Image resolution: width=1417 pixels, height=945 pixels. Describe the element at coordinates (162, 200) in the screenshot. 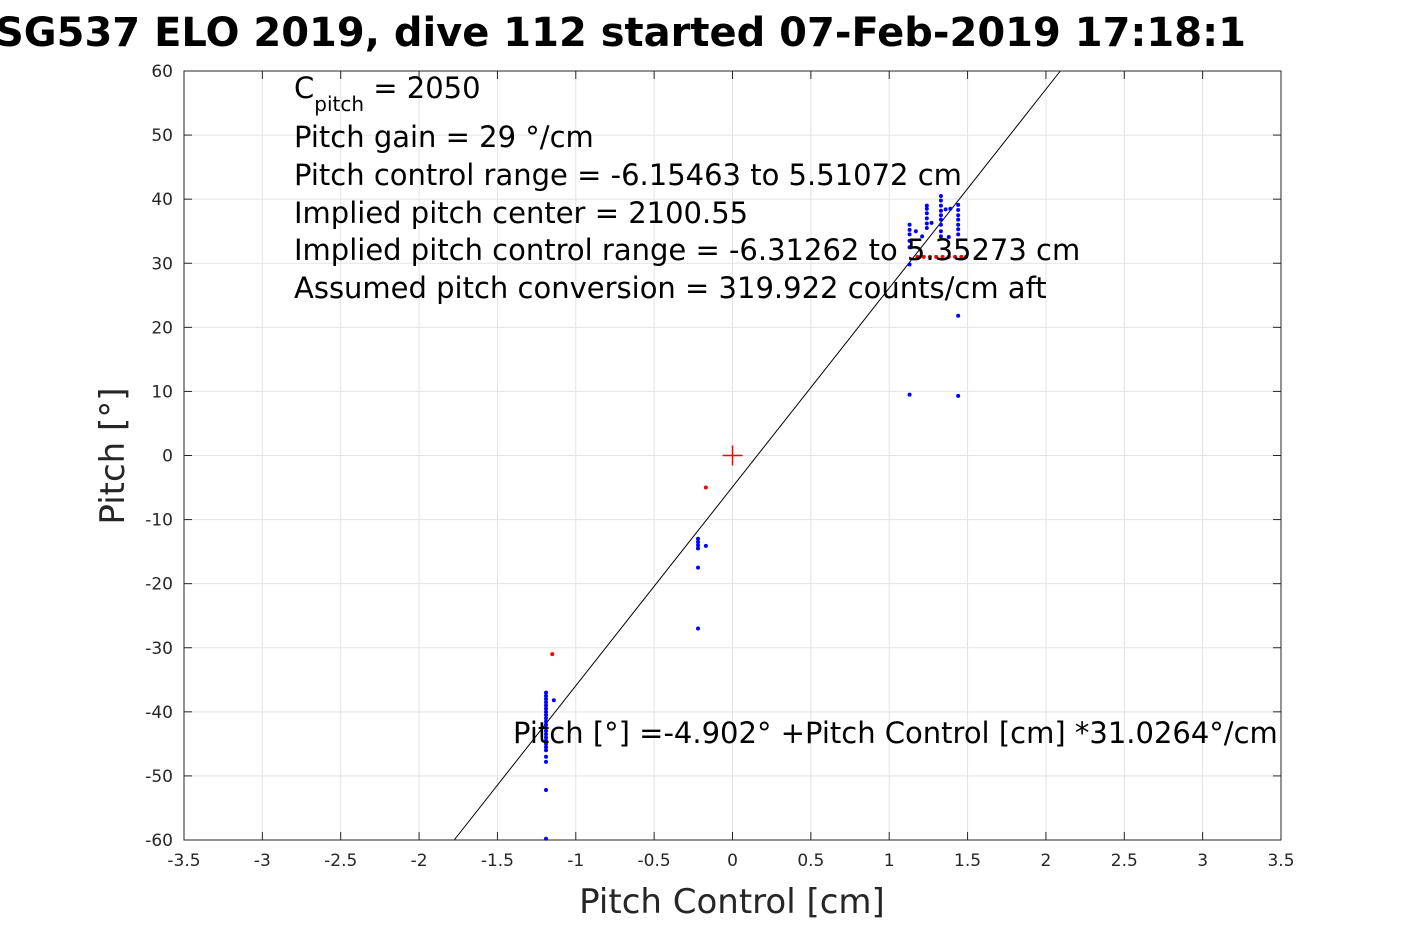

I see `y-tick-label: 40` at that location.